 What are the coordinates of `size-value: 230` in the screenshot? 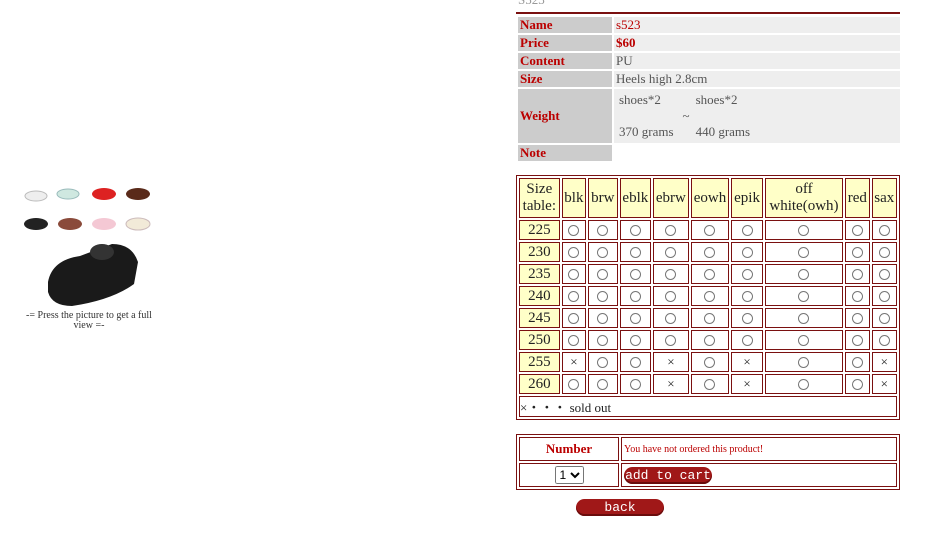 It's located at (539, 252).